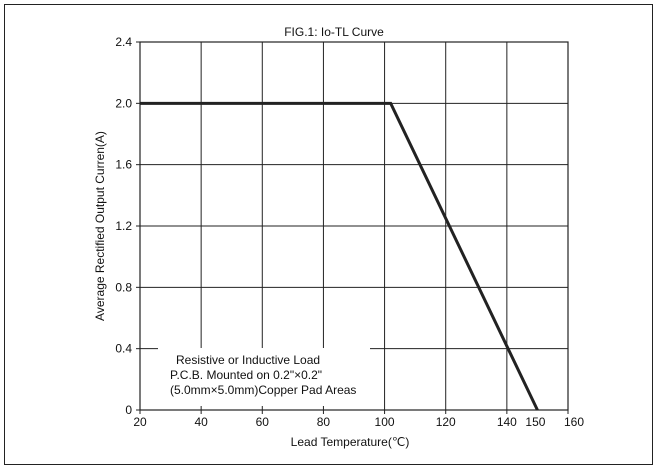  I want to click on y-tick-label: 1.2, so click(123, 226).